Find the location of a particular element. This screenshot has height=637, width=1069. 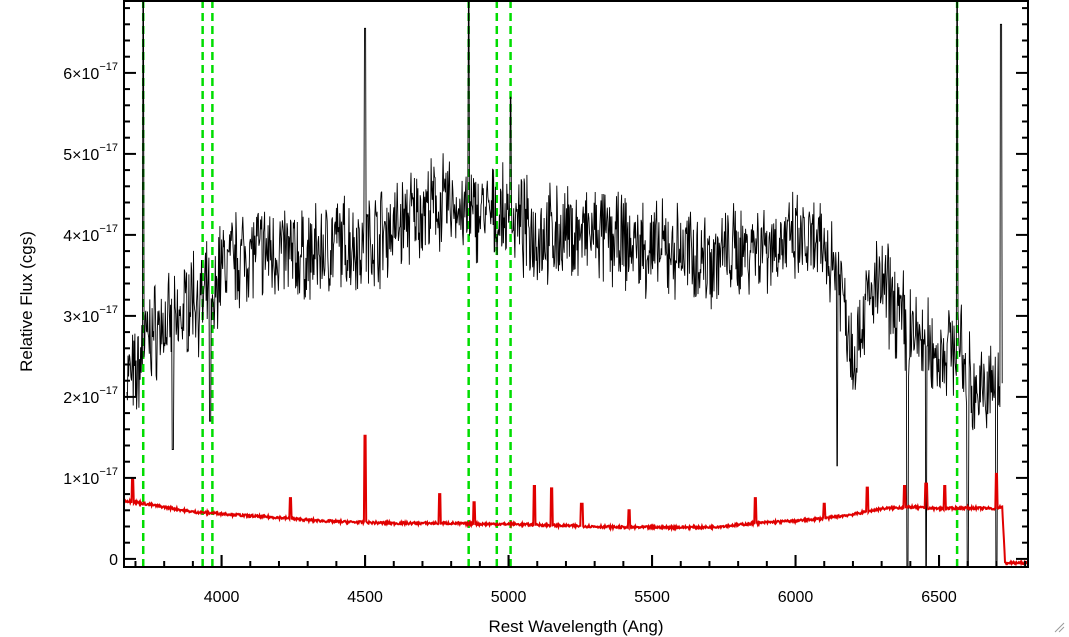

y-tick-label: 3×10⁻¹⁷ is located at coordinates (90, 315).